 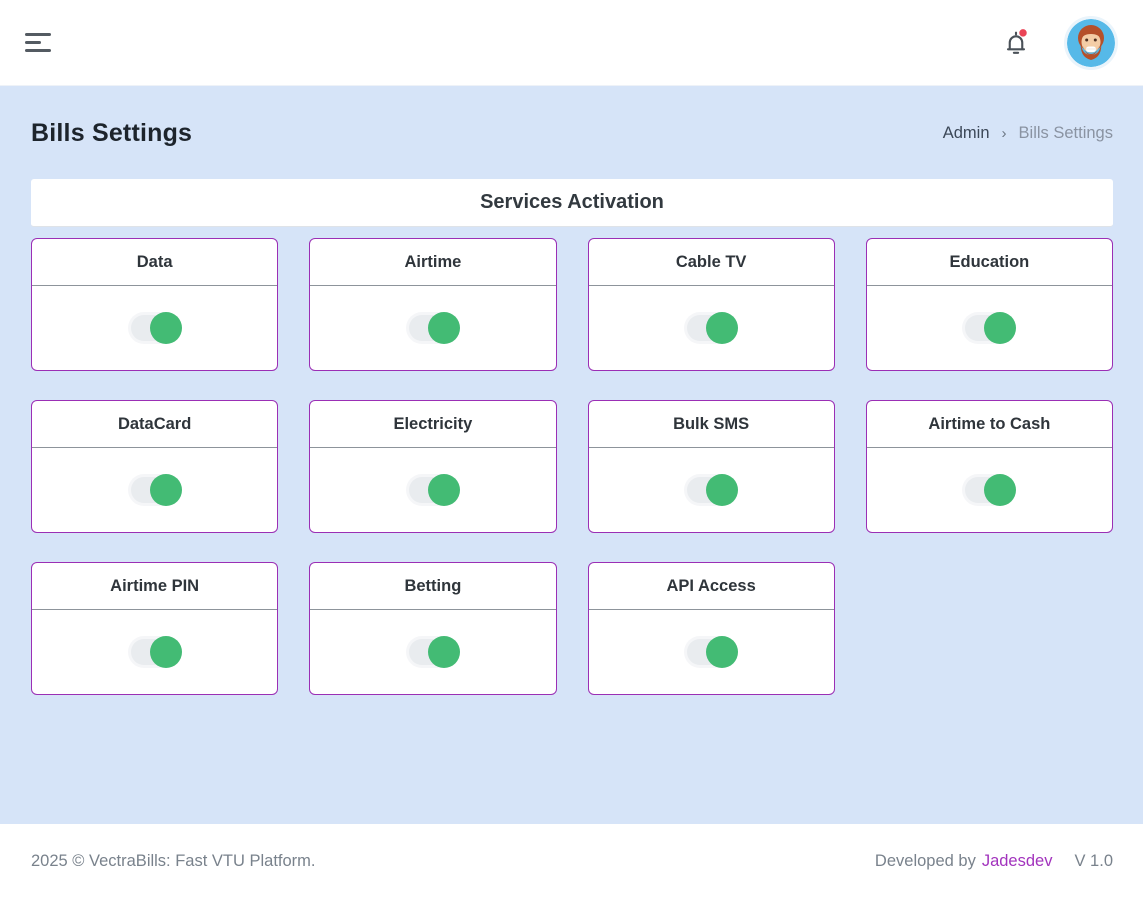 I want to click on breadcrumb: Admin › Bills Settings, so click(x=1028, y=133).